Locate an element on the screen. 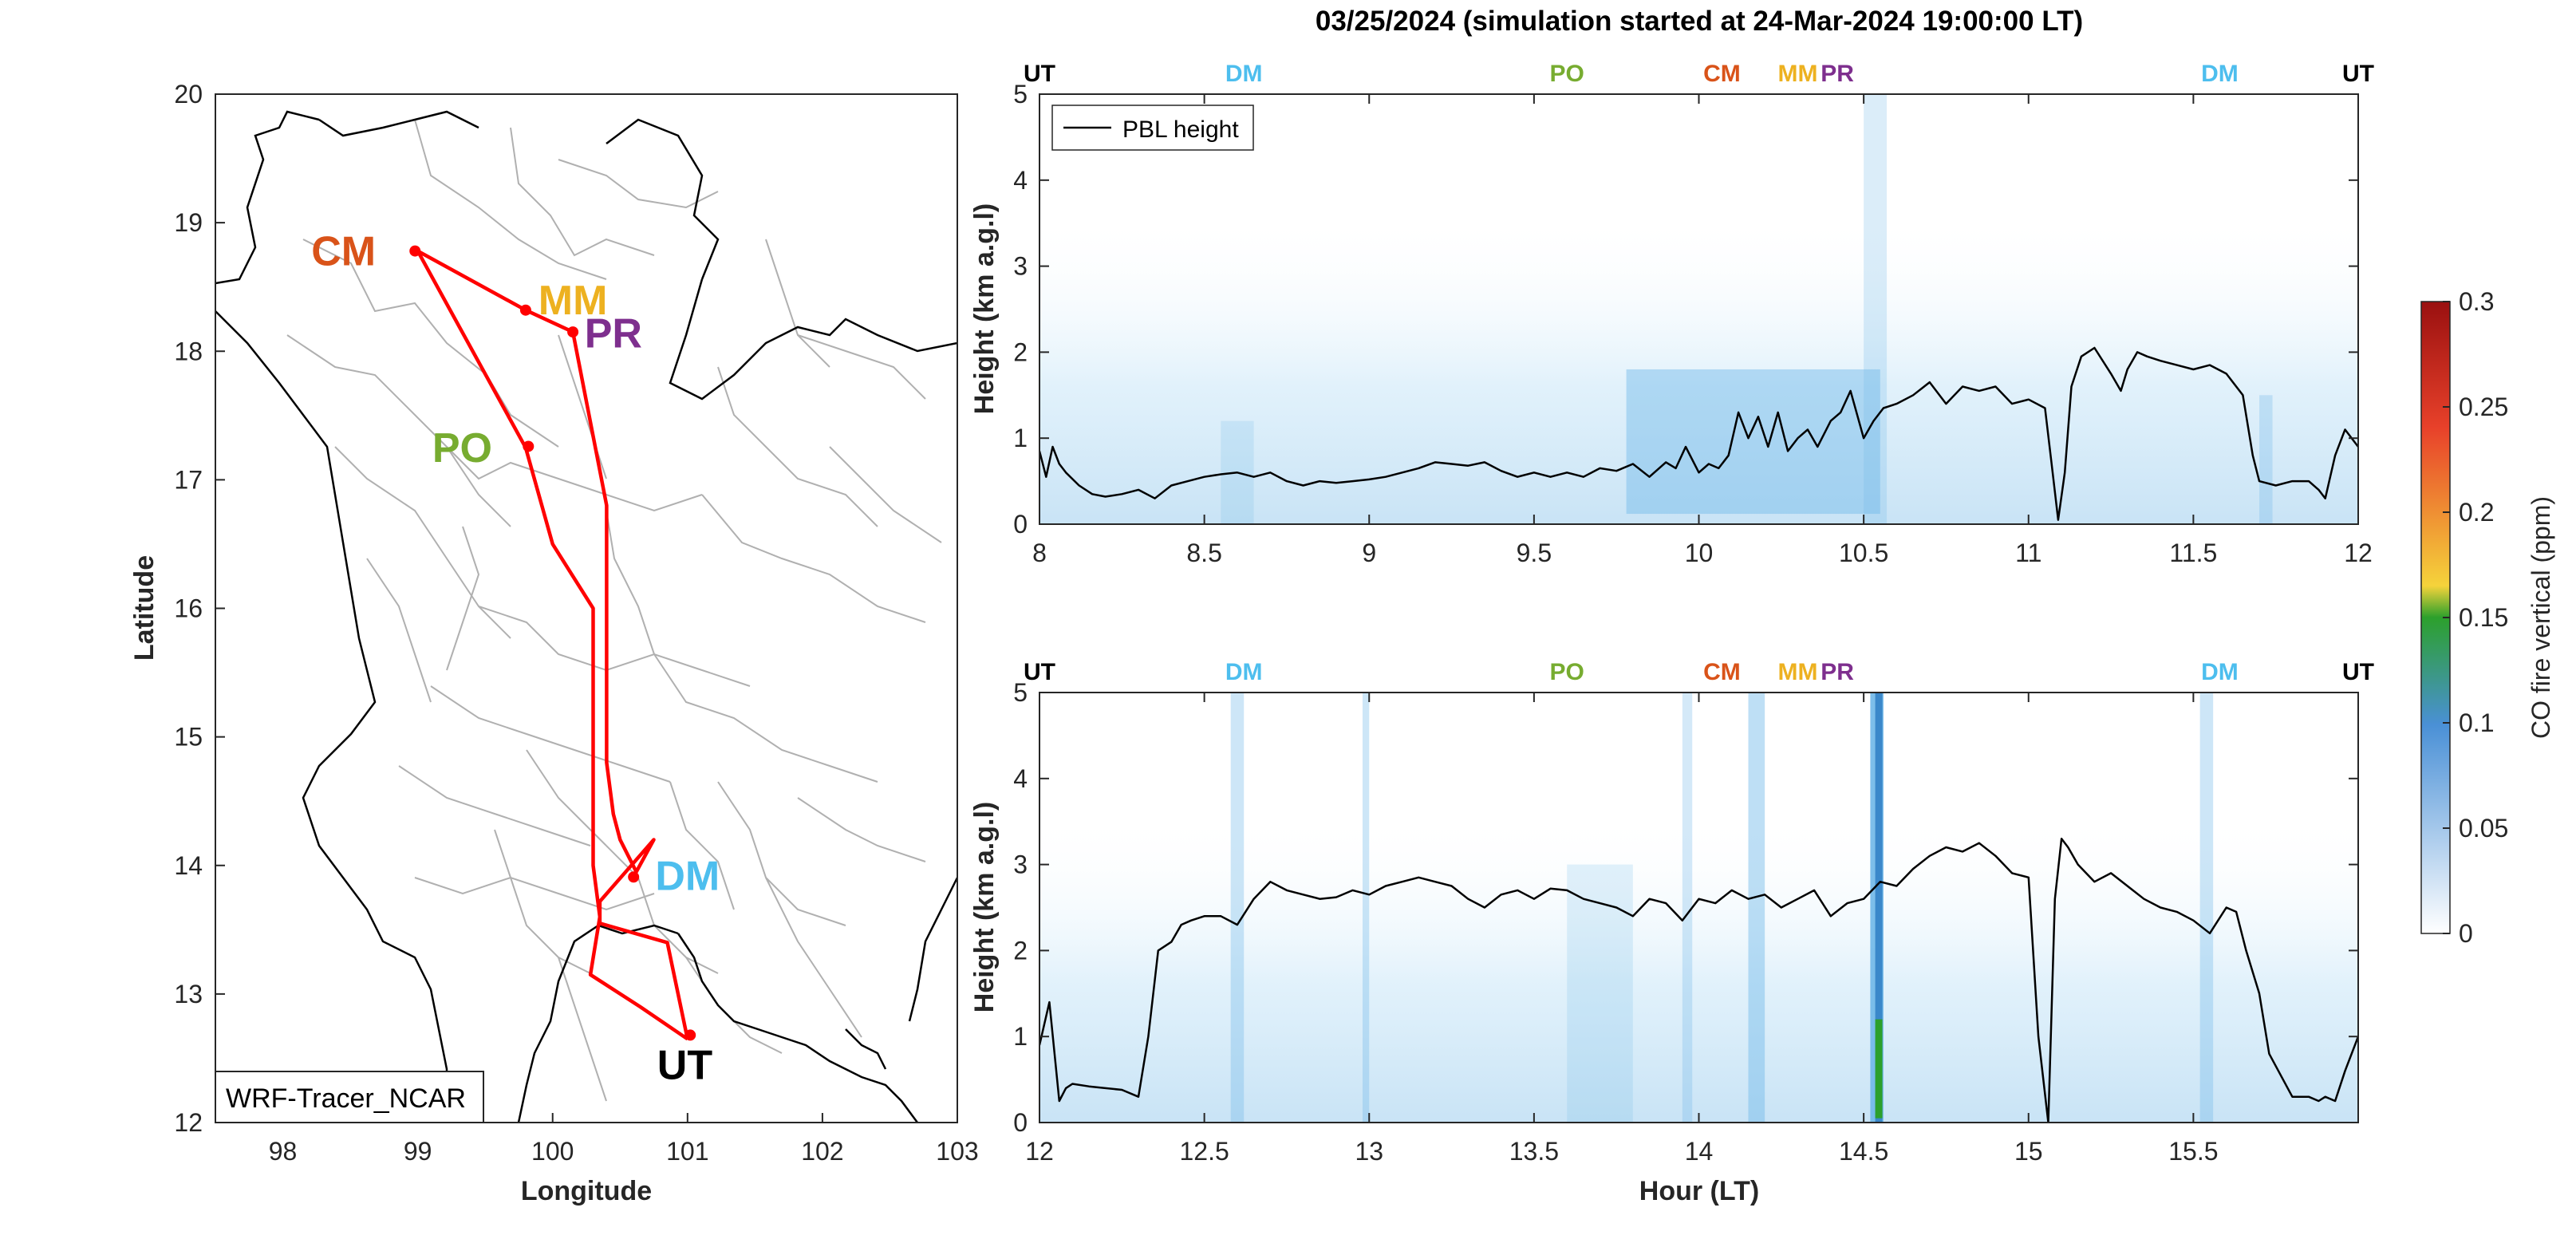  x-tick-label: 15 is located at coordinates (2029, 1152).